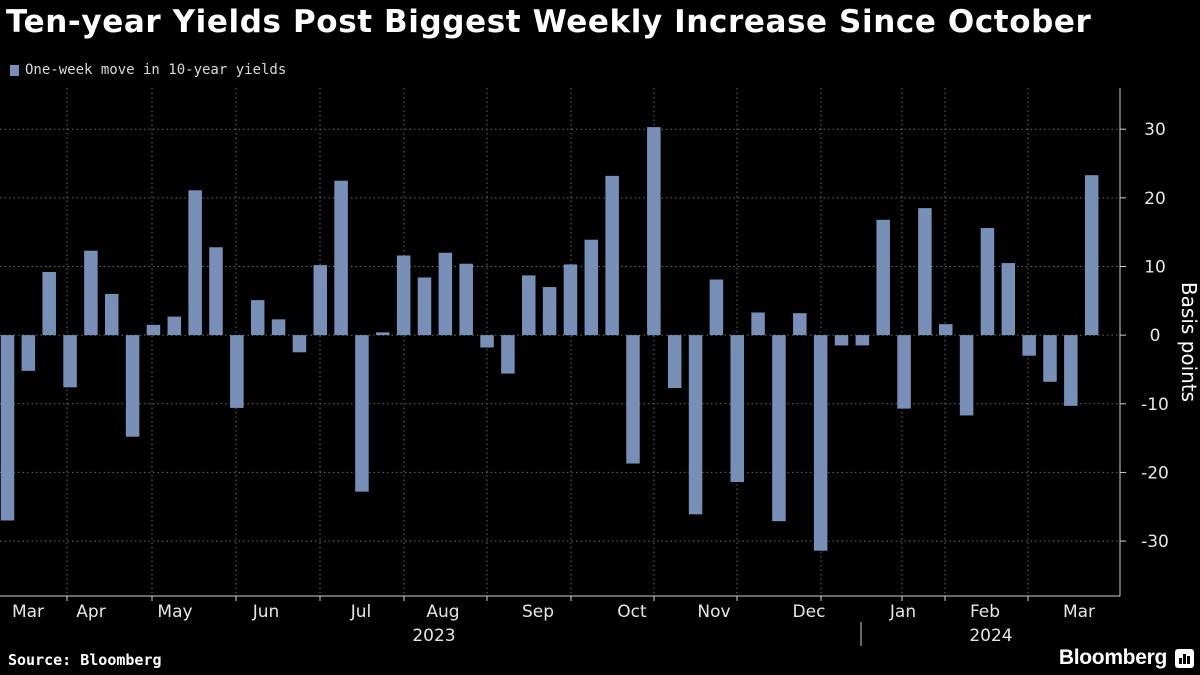 This screenshot has height=675, width=1200. I want to click on bloomberg-chart-icon, so click(1184, 658).